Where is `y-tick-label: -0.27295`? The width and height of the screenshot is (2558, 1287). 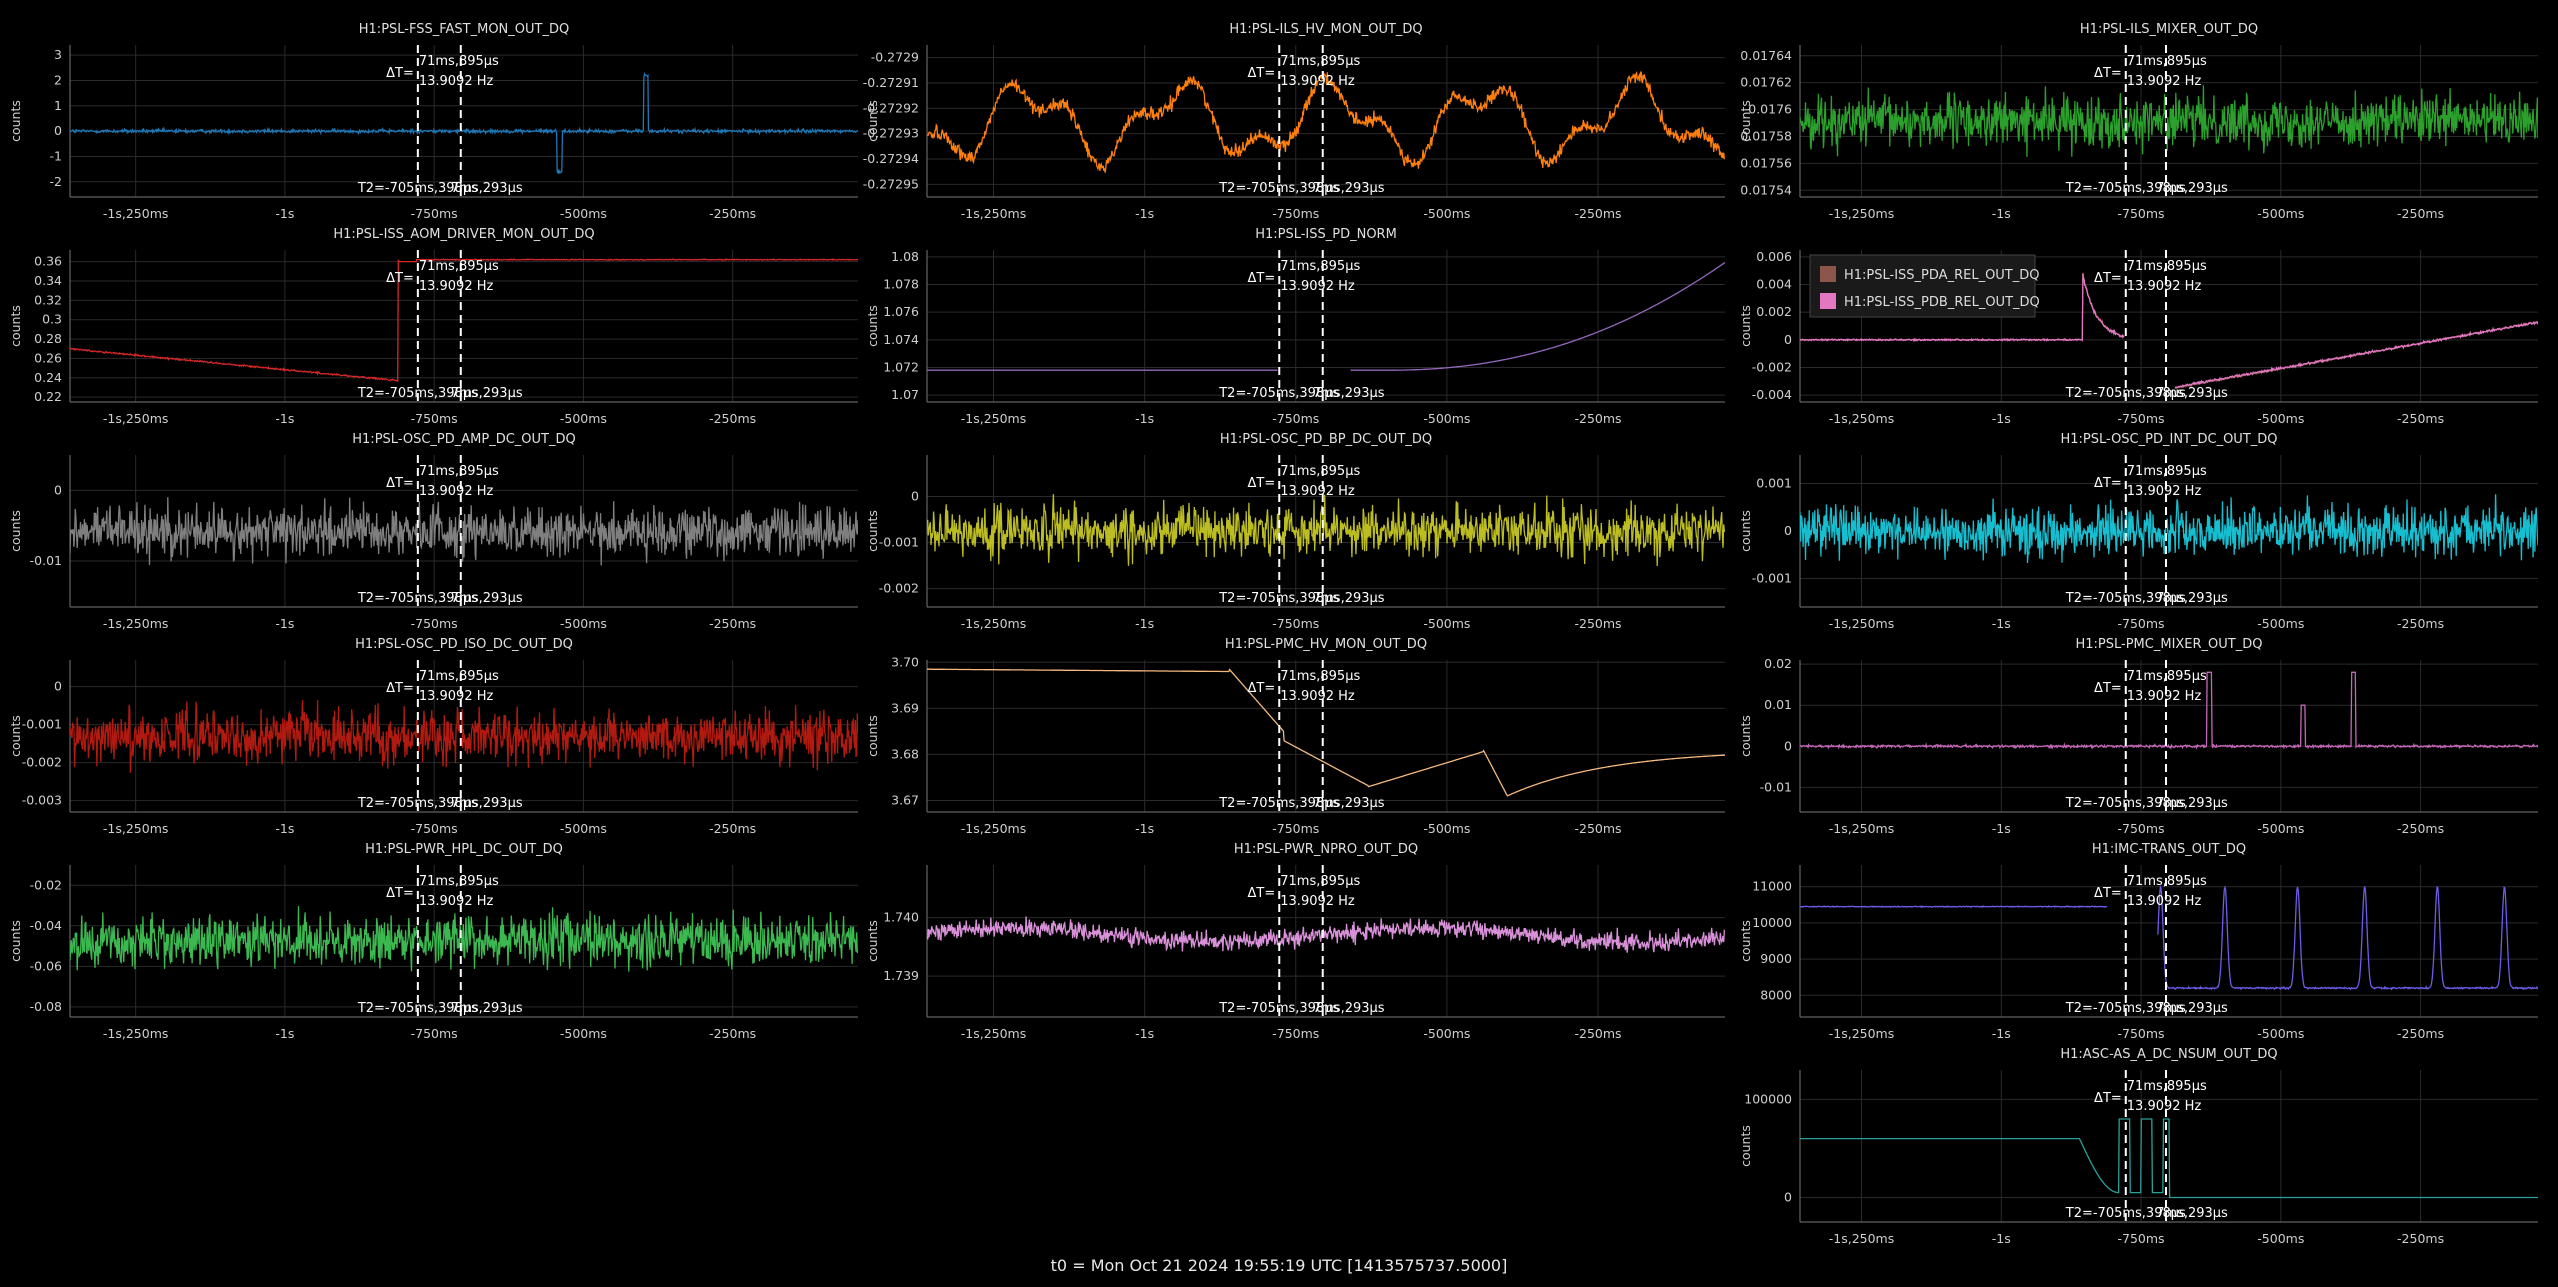 y-tick-label: -0.27295 is located at coordinates (891, 183).